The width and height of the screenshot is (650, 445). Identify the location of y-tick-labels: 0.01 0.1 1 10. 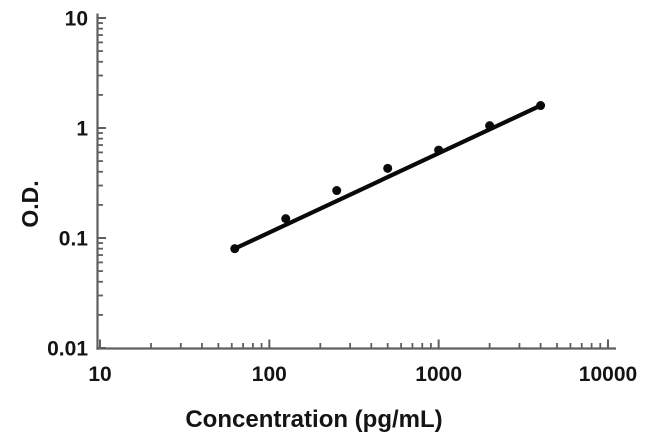
(67, 184).